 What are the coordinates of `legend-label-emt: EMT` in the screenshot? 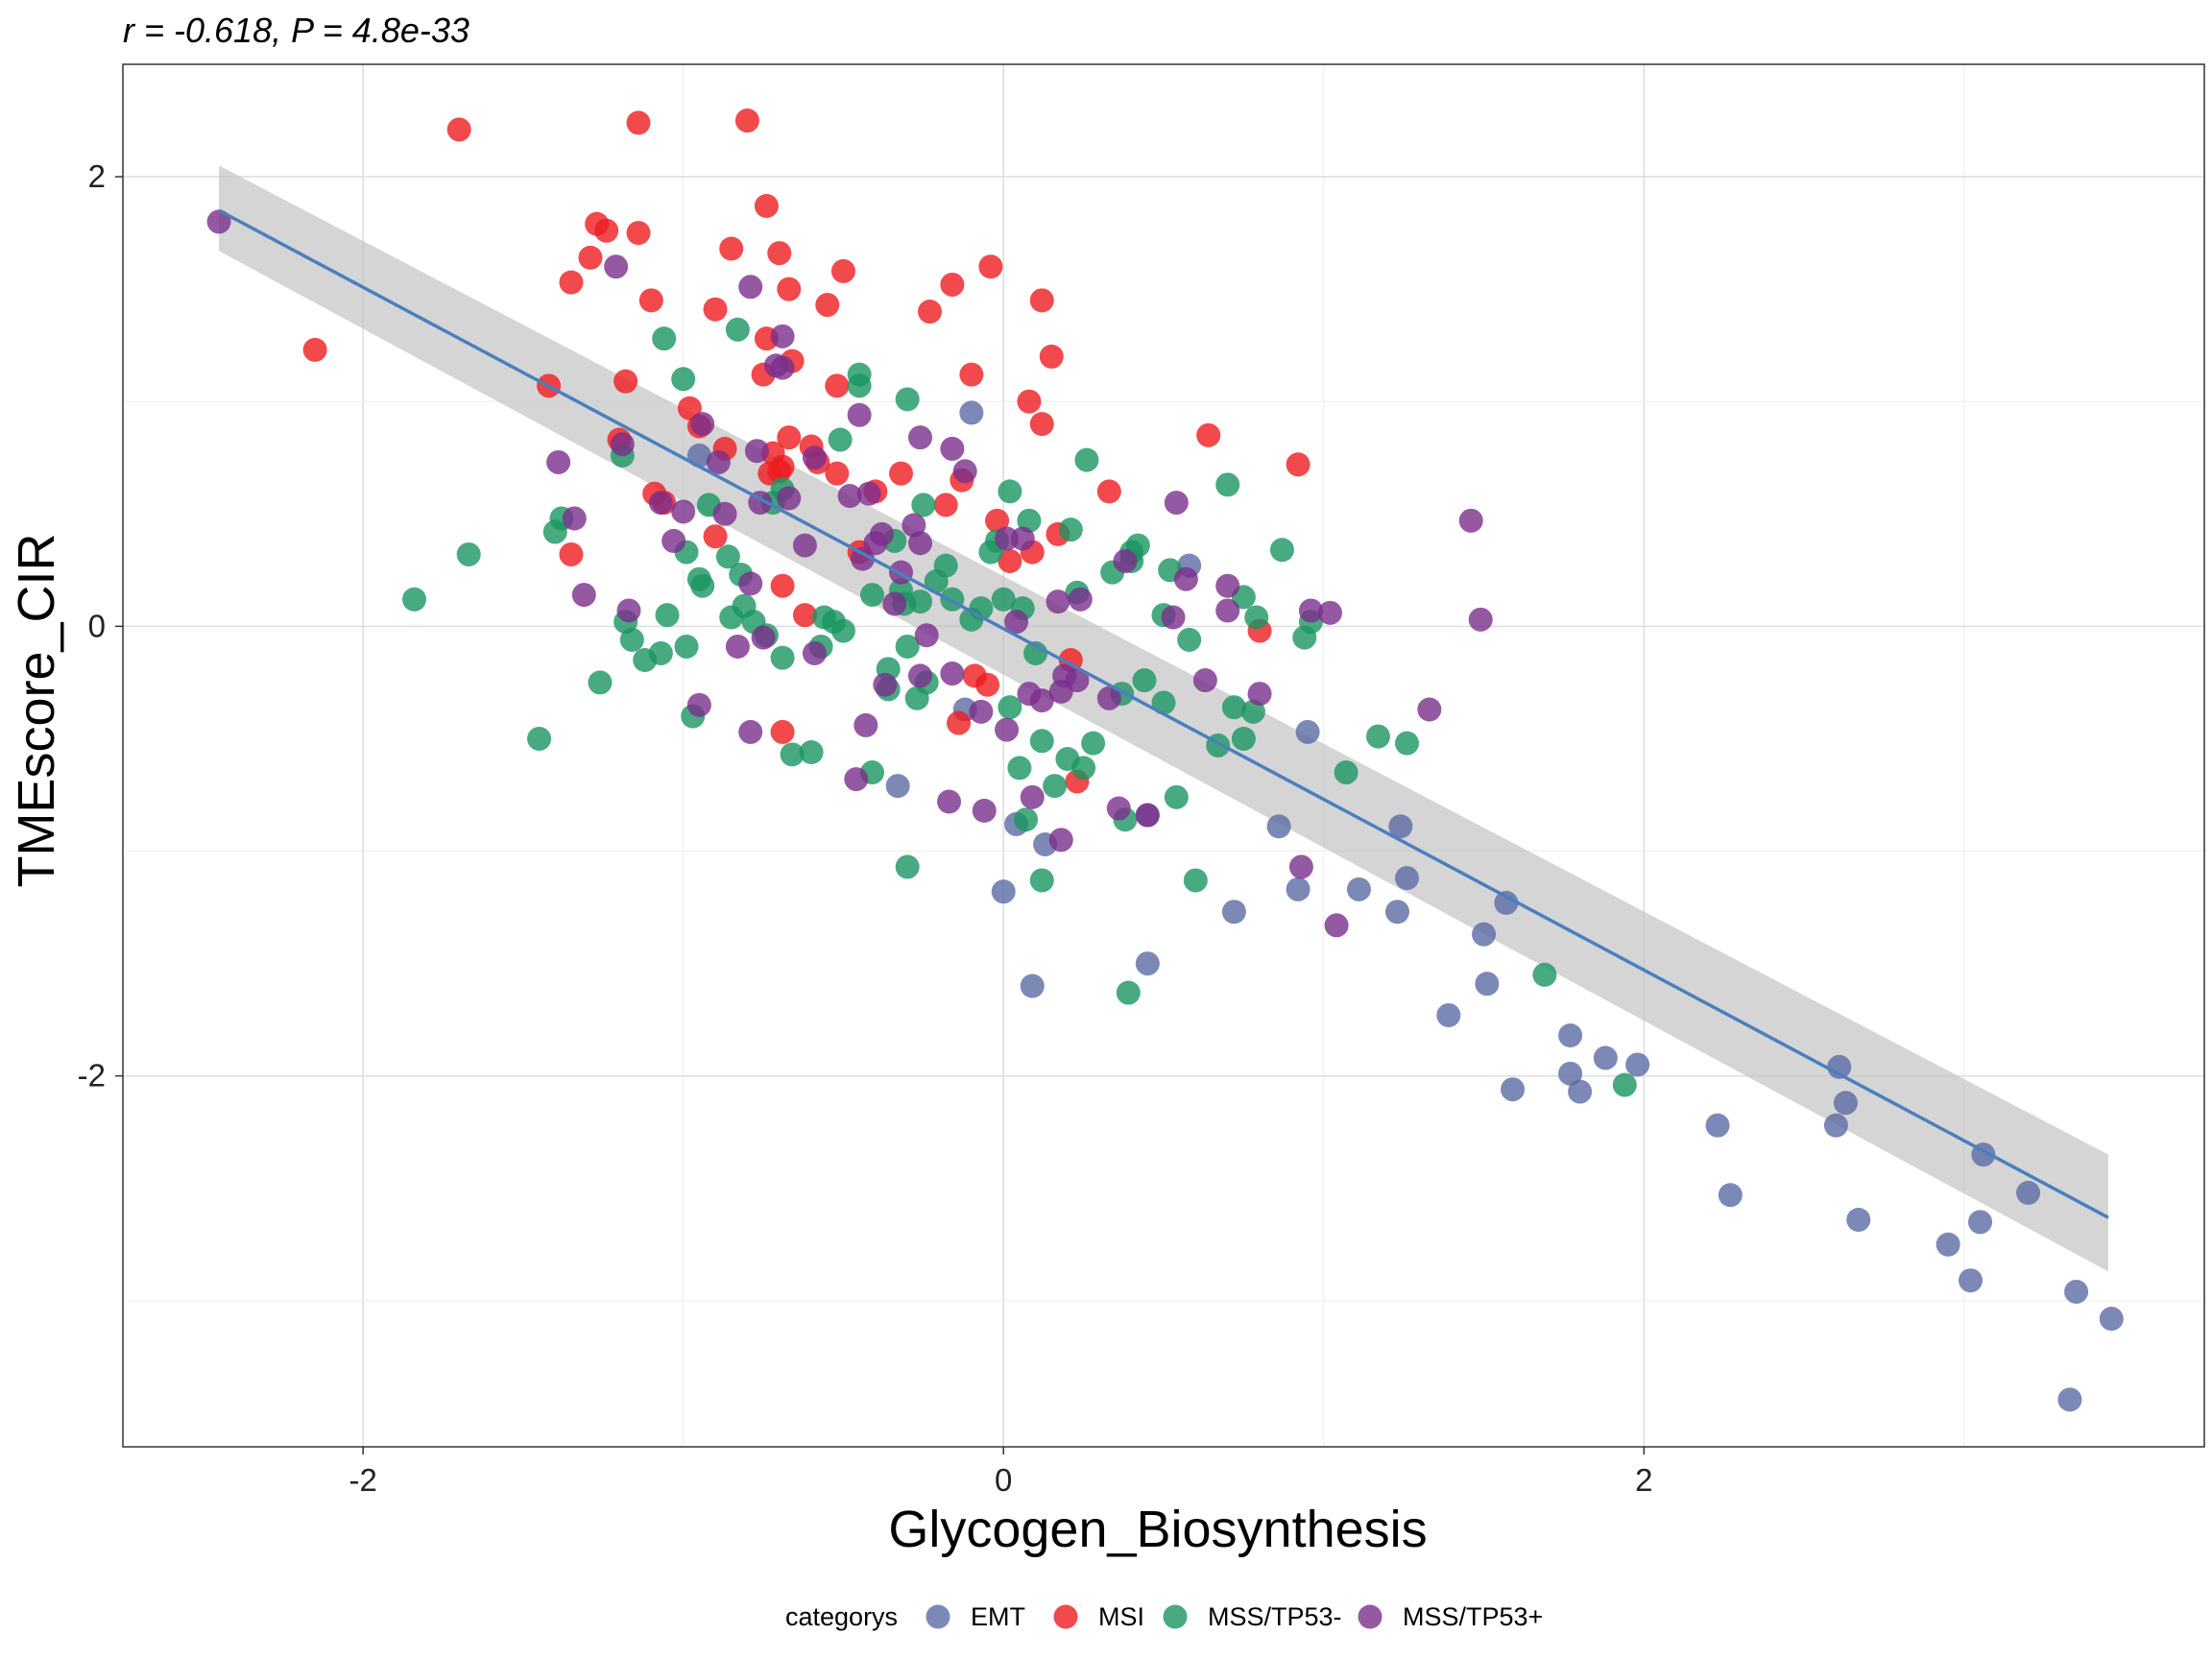 It's located at (998, 1616).